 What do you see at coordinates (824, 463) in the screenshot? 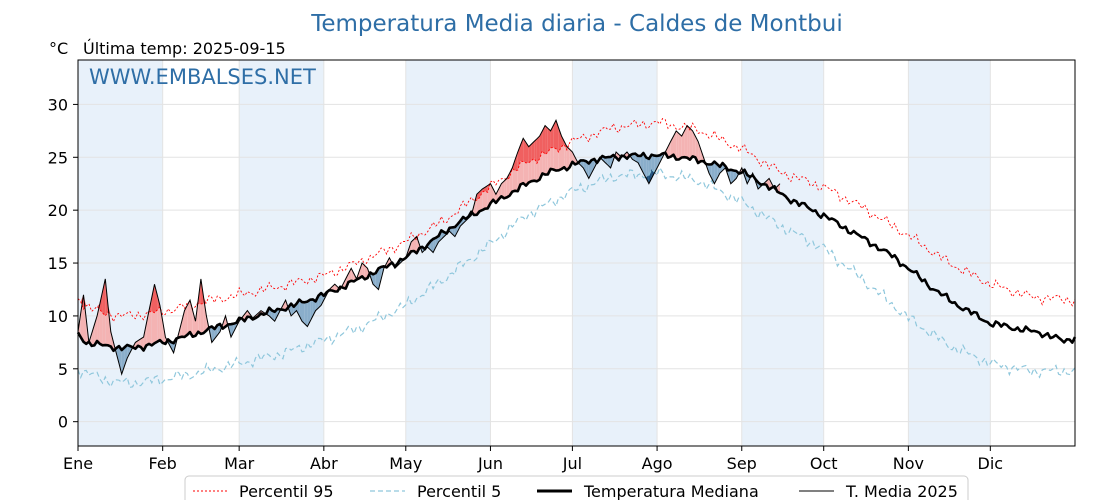
I see `x-tick-label: Oct` at bounding box center [824, 463].